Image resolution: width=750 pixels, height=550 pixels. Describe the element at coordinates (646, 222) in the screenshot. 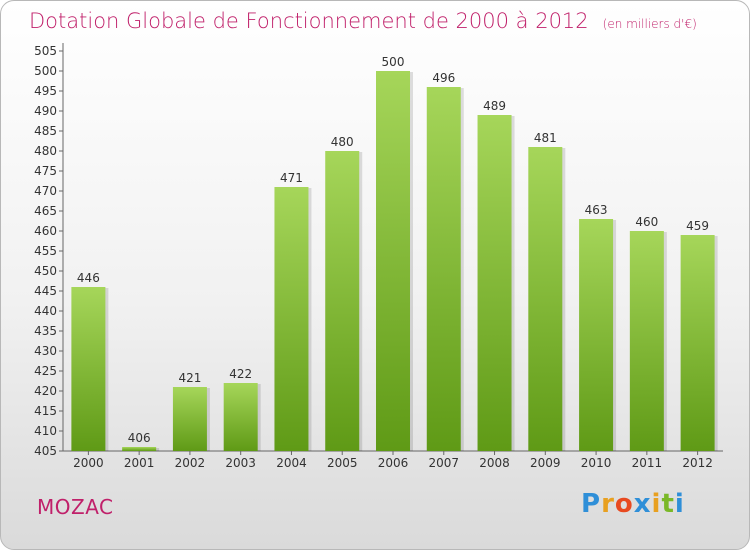

I see `data-label: 460` at that location.